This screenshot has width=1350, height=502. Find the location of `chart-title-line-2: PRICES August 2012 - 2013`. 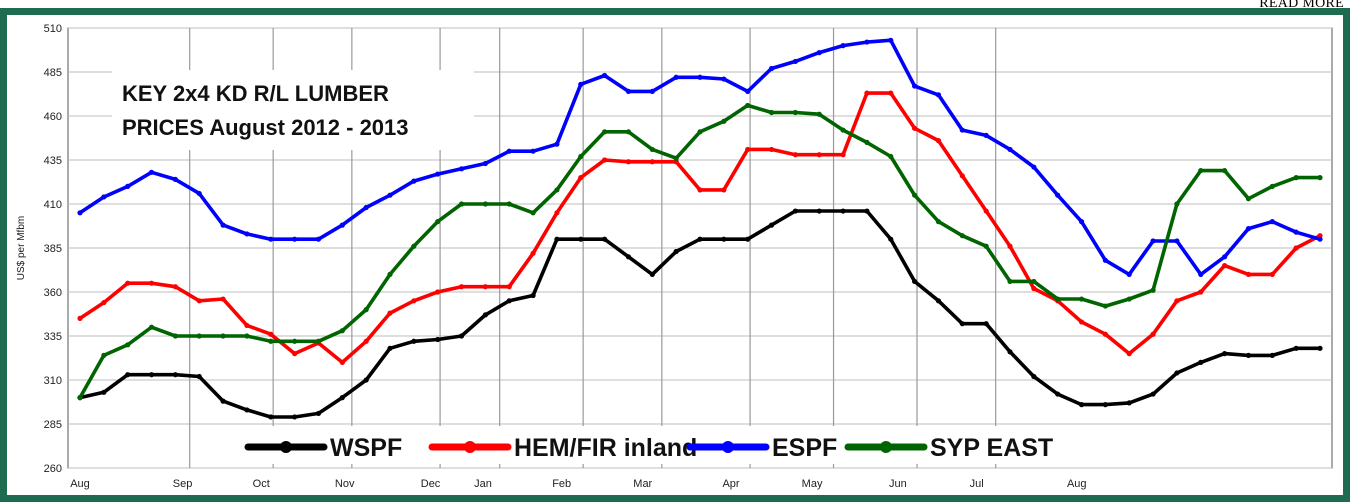

chart-title-line-2: PRICES August 2012 - 2013 is located at coordinates (265, 127).